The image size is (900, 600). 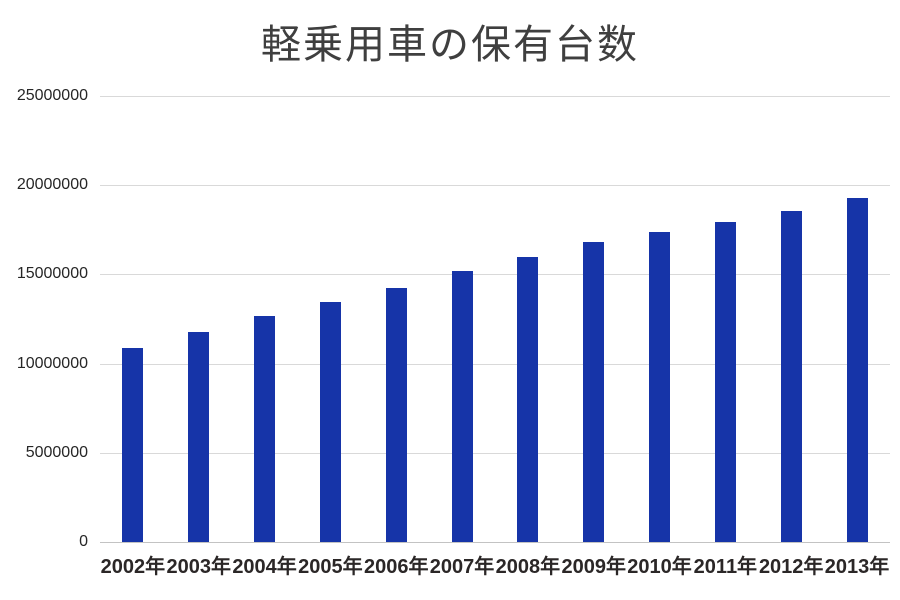 What do you see at coordinates (528, 567) in the screenshot?
I see `x-tick-label: 2008年` at bounding box center [528, 567].